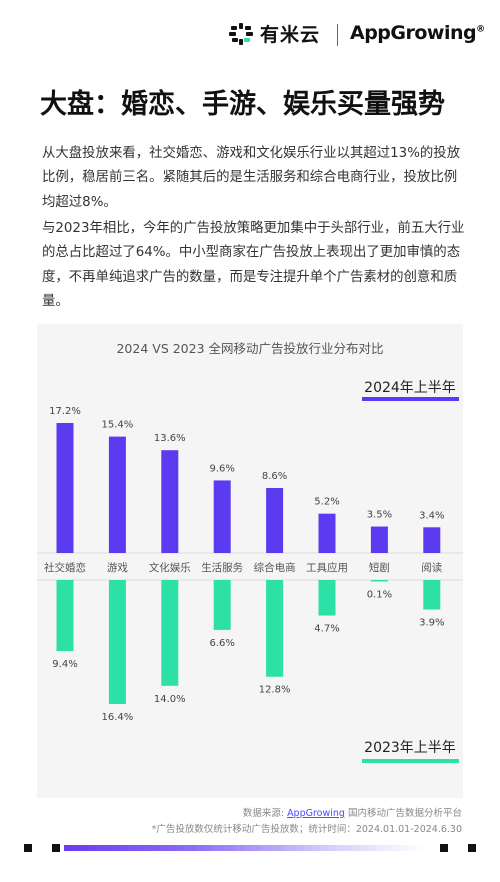 This screenshot has height=882, width=500. I want to click on youmi-logo-text: 有米云, so click(290, 35).